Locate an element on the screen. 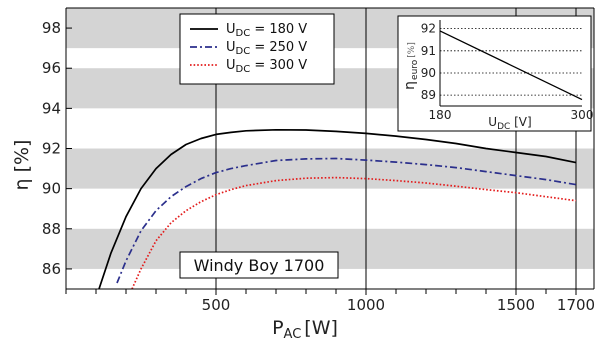  inset-frame is located at coordinates (494, 73).